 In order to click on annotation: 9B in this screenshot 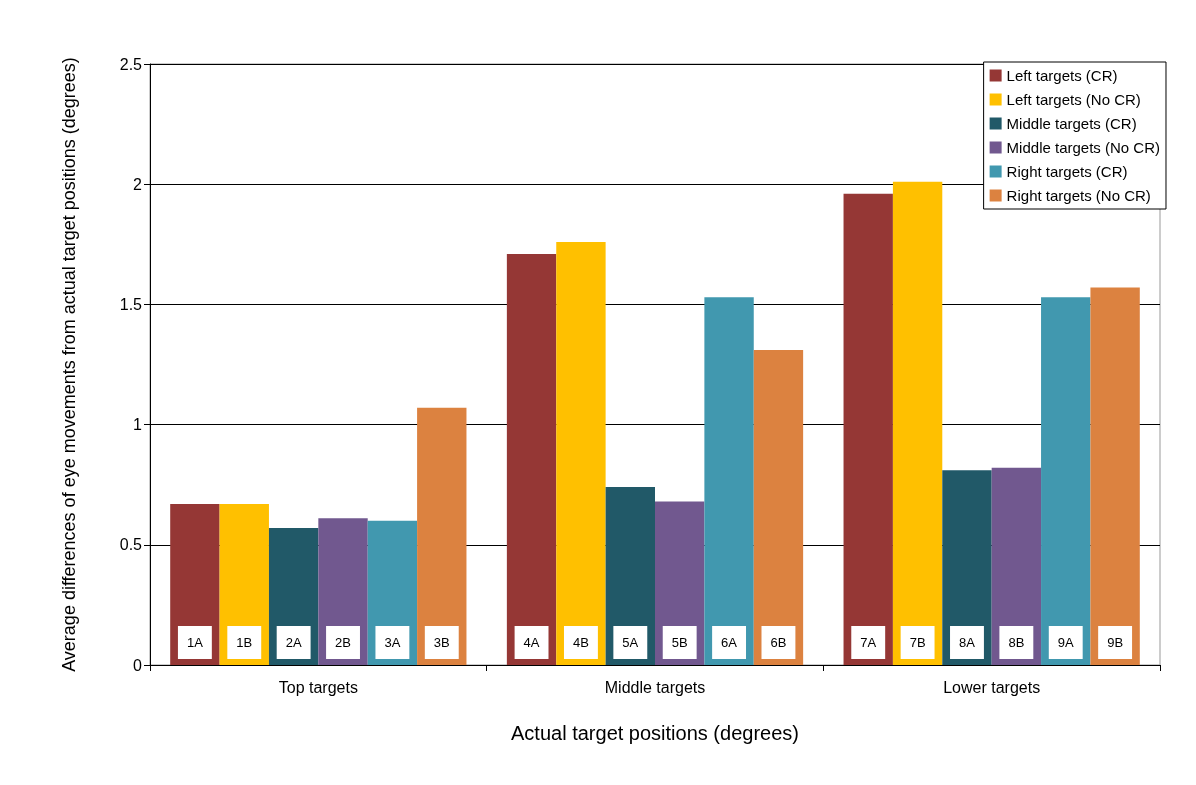, I will do `click(1115, 642)`.